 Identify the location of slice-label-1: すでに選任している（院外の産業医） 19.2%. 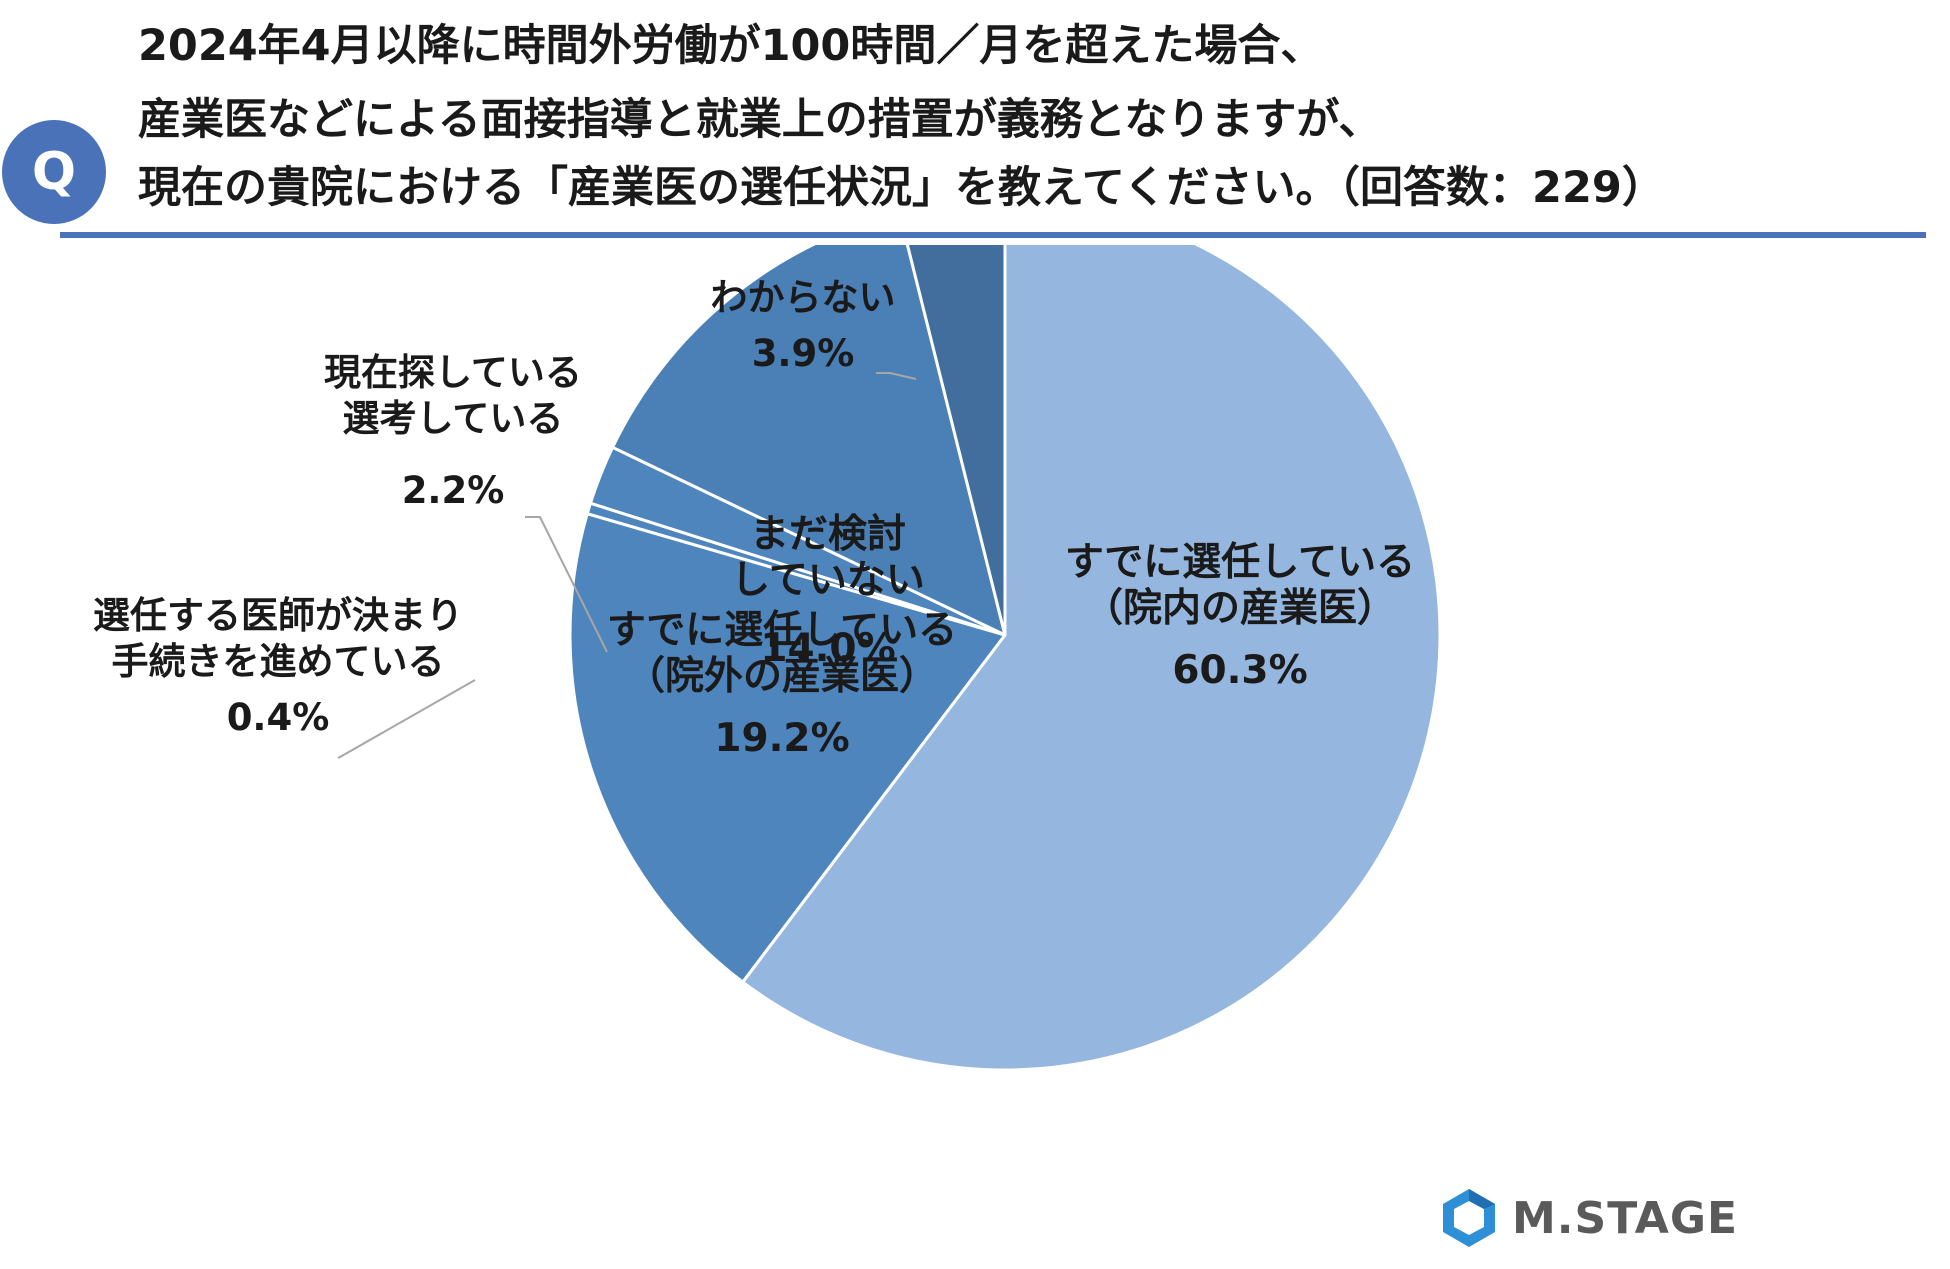
(782, 684).